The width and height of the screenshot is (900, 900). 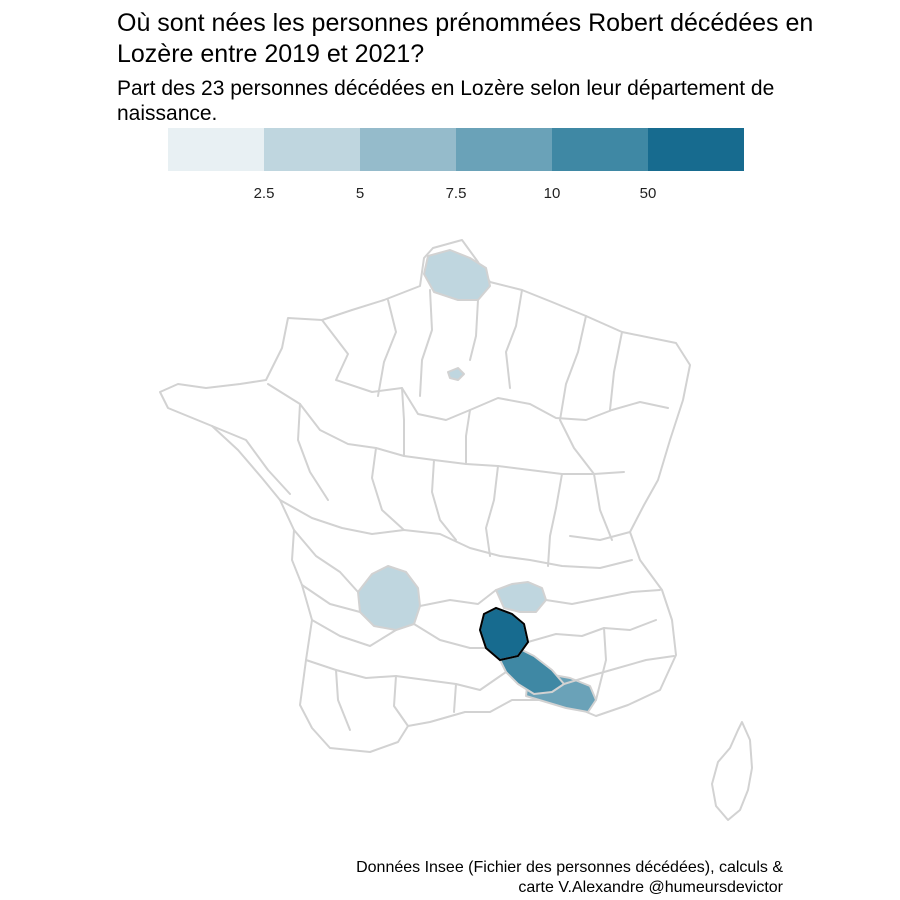 I want to click on caption-line-2: carte V.Alexandre @humeursdevictor, so click(x=650, y=887).